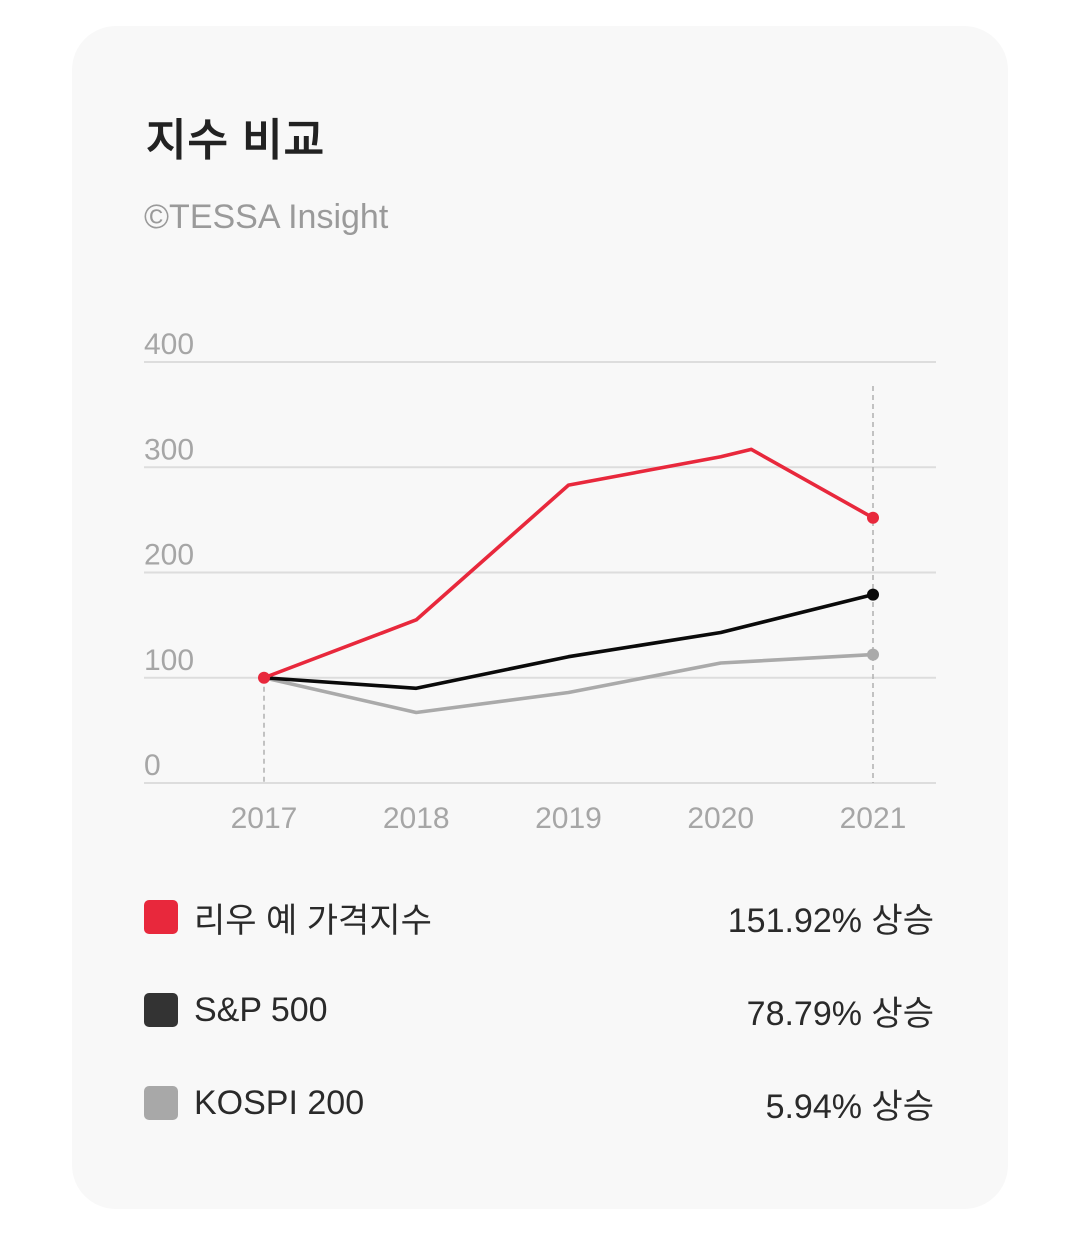 The height and width of the screenshot is (1233, 1078). What do you see at coordinates (568, 818) in the screenshot?
I see `x-tick-label: 2019` at bounding box center [568, 818].